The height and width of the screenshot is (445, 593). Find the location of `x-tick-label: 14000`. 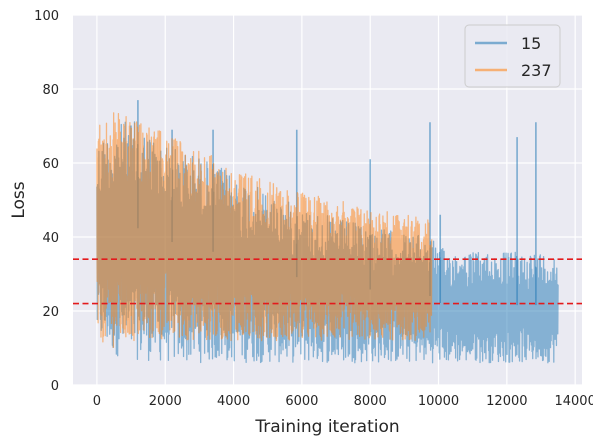

x-tick-label: 14000 is located at coordinates (573, 401).